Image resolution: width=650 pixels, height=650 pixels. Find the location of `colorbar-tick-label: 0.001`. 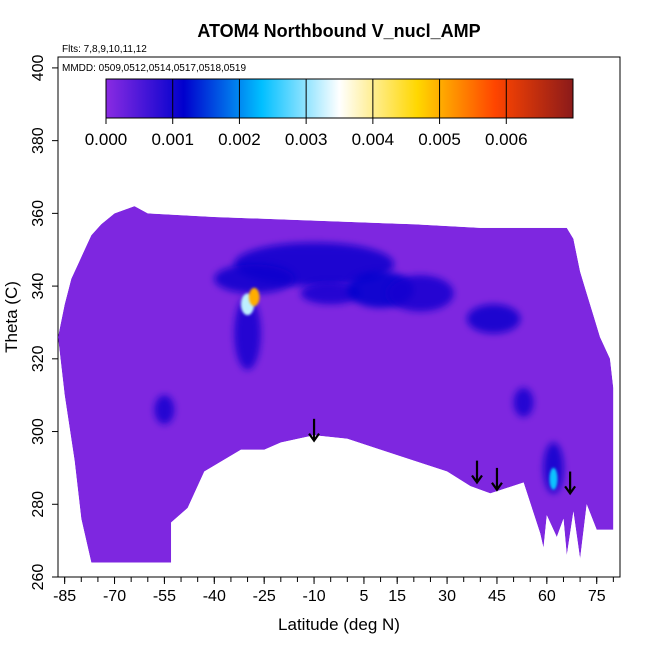

colorbar-tick-label: 0.001 is located at coordinates (172, 139).